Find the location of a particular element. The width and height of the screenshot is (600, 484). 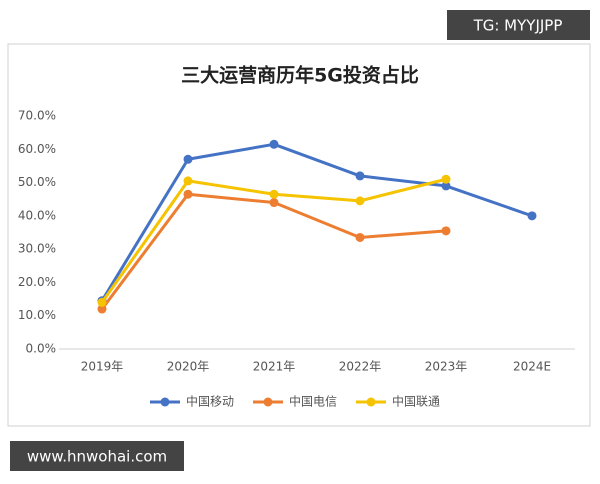

chart-title: 三大运营商历年5G投资占比 is located at coordinates (300, 75).